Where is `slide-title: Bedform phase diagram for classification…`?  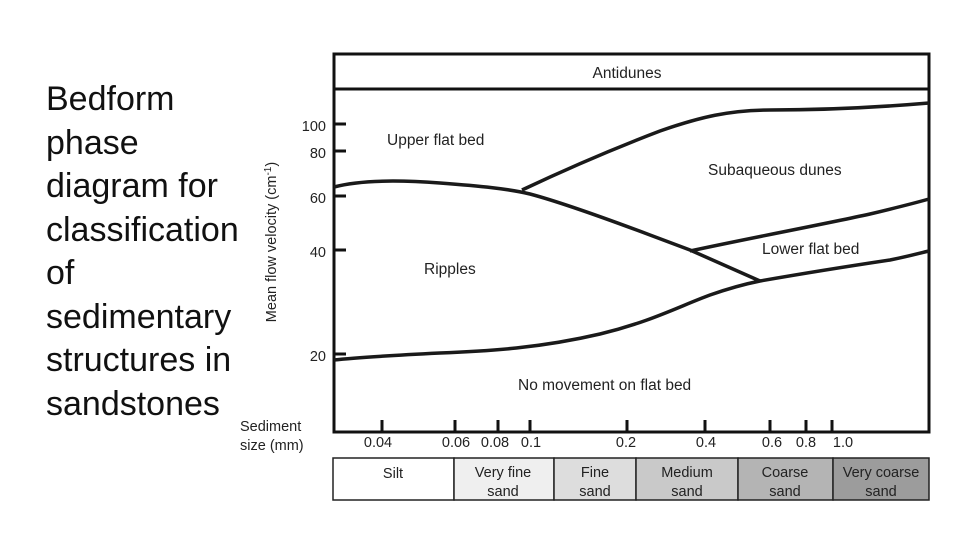
slide-title: Bedform phase diagram for classification… is located at coordinates (156, 252).